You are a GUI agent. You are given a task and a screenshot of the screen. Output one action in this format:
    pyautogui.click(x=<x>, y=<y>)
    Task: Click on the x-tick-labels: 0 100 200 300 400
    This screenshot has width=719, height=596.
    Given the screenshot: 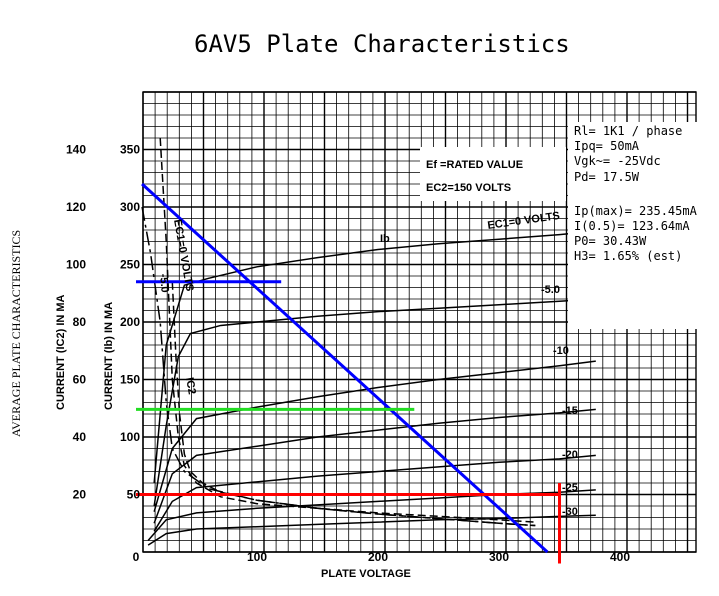 What is the action you would take?
    pyautogui.click(x=382, y=557)
    